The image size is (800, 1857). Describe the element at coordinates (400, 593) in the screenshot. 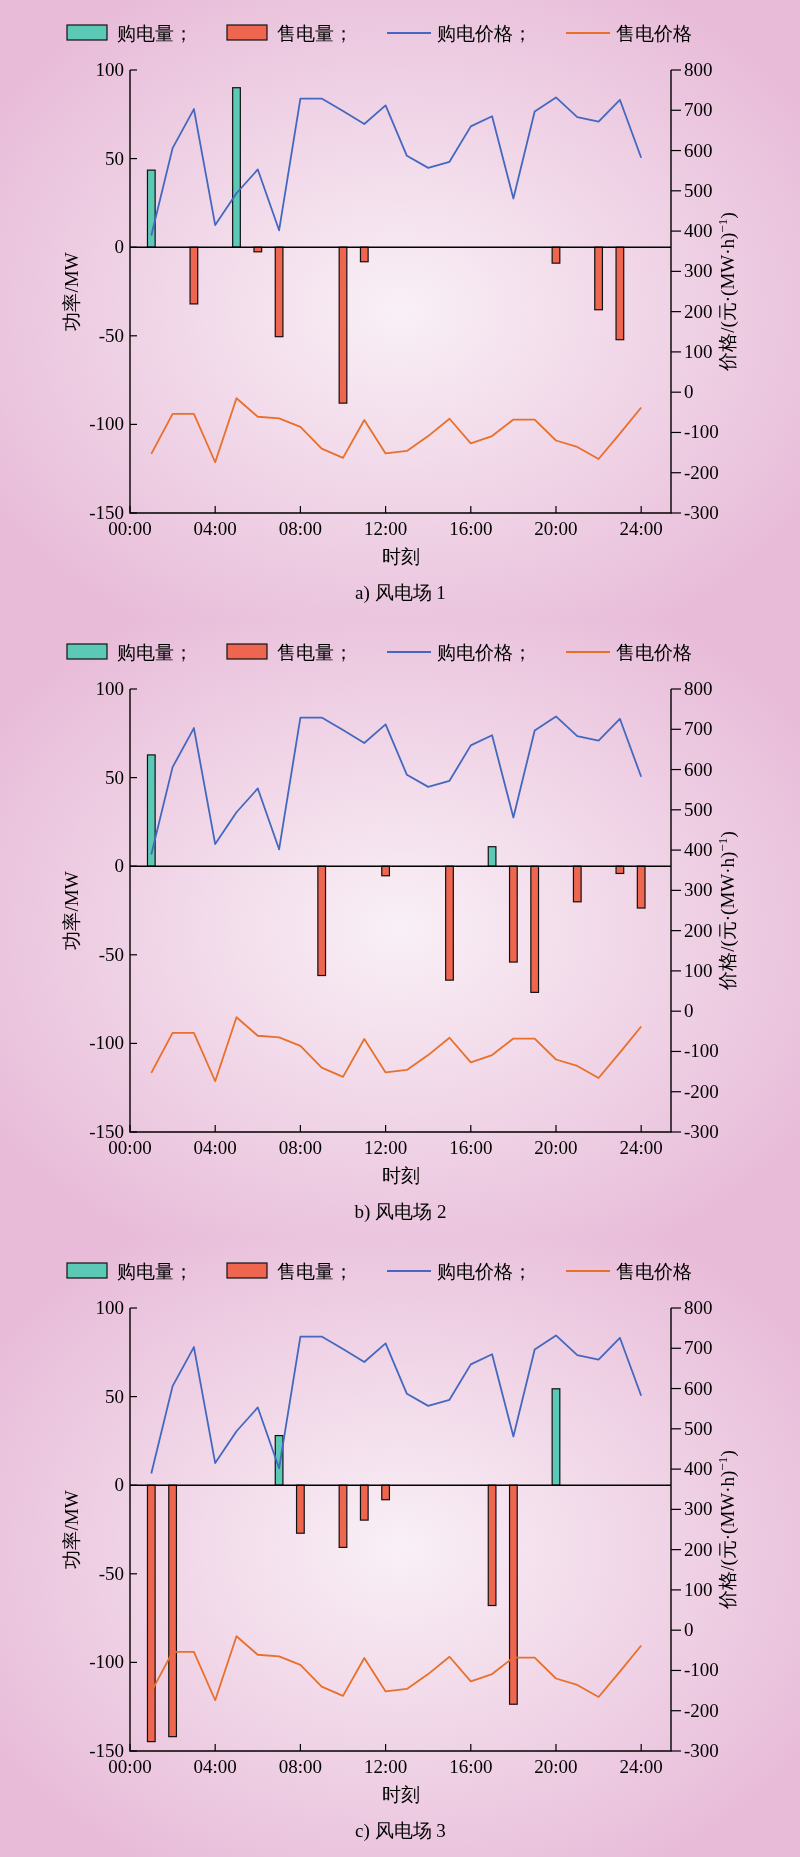

I see `text: a) 风电场 1` at that location.